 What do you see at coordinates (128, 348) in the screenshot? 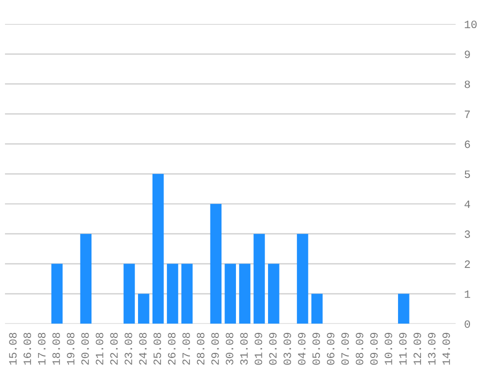
I see `x-tick-label: 23.08` at bounding box center [128, 348].